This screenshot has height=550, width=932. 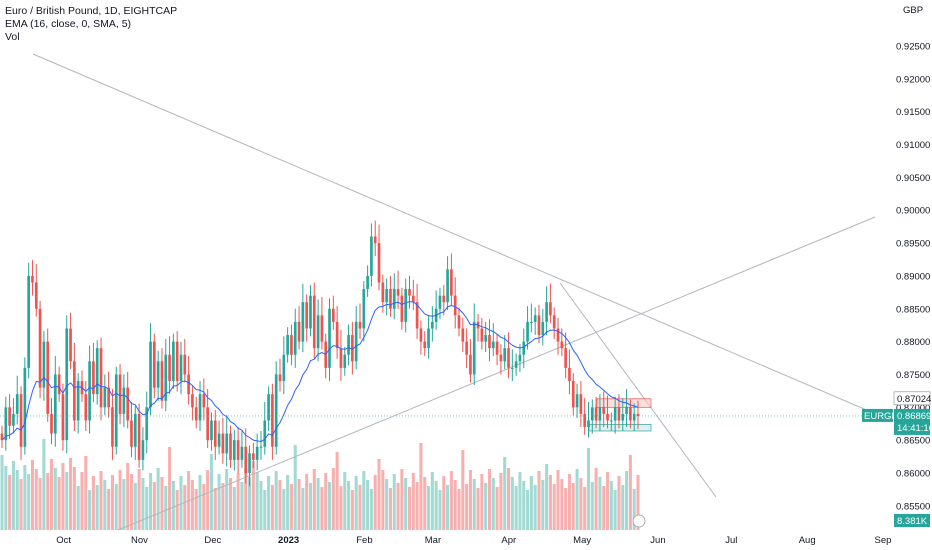 I want to click on time-tick: Feb, so click(x=364, y=540).